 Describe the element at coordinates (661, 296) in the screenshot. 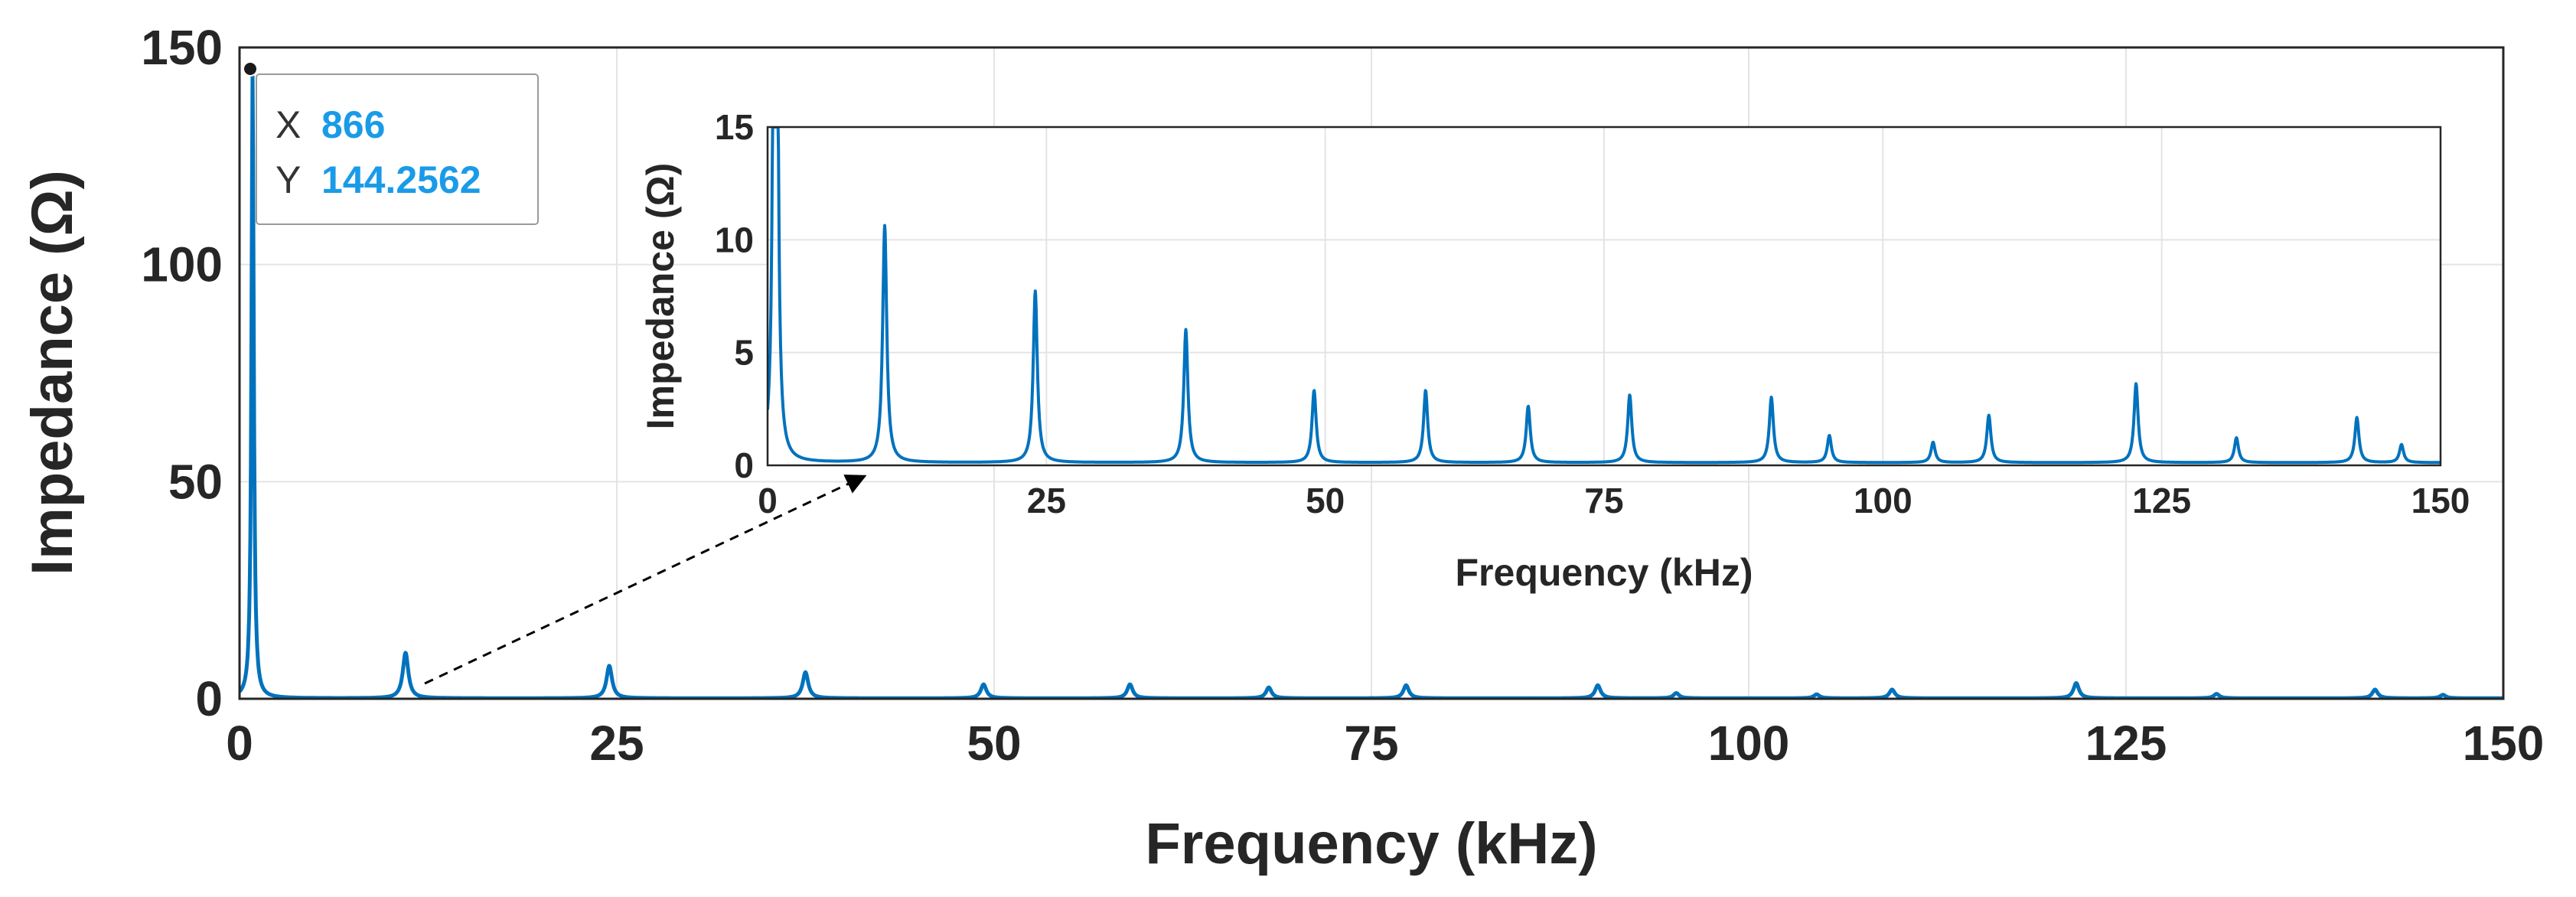

I see `inset-y-axis-label: Impedance (Ω)` at that location.